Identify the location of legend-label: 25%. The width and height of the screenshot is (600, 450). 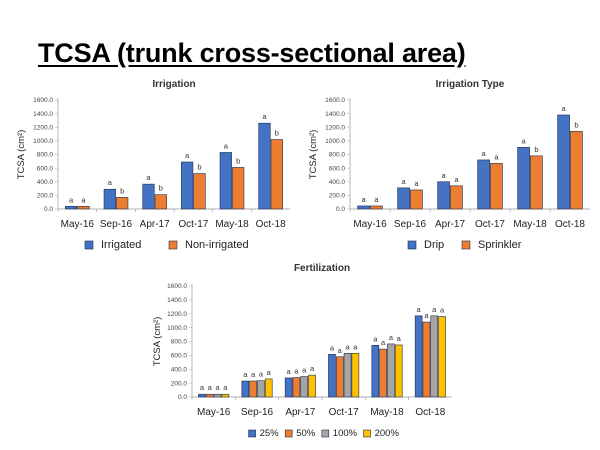
(270, 433).